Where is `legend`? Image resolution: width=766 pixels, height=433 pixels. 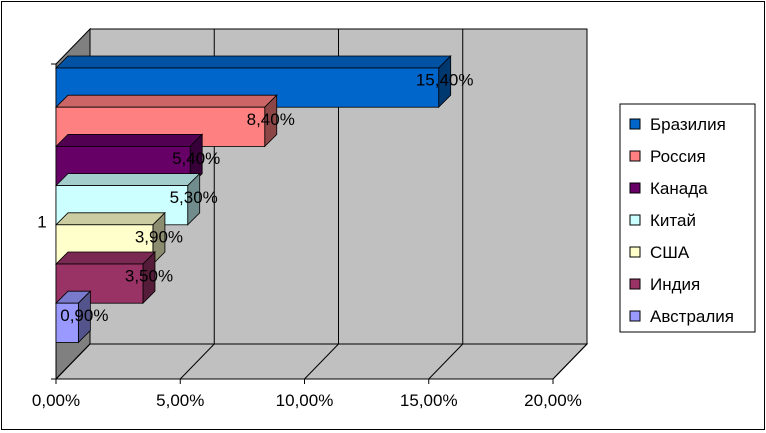
legend is located at coordinates (687, 218).